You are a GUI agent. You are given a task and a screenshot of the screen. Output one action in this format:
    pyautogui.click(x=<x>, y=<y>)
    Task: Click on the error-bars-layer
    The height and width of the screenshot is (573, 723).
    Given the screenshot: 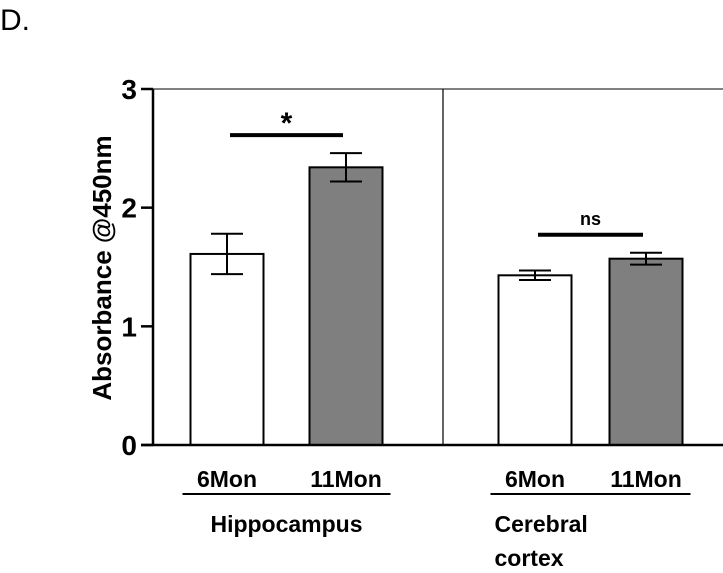 What is the action you would take?
    pyautogui.click(x=436, y=217)
    